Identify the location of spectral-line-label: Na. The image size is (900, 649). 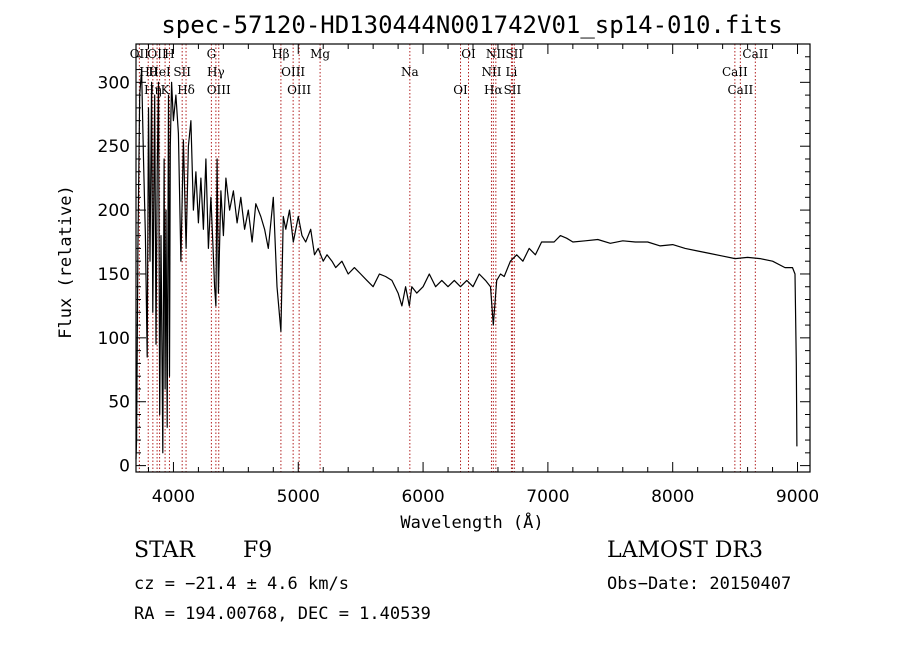
(410, 72).